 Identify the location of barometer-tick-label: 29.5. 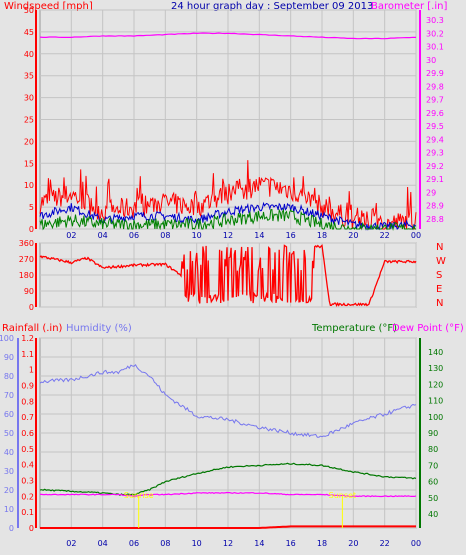
(435, 126).